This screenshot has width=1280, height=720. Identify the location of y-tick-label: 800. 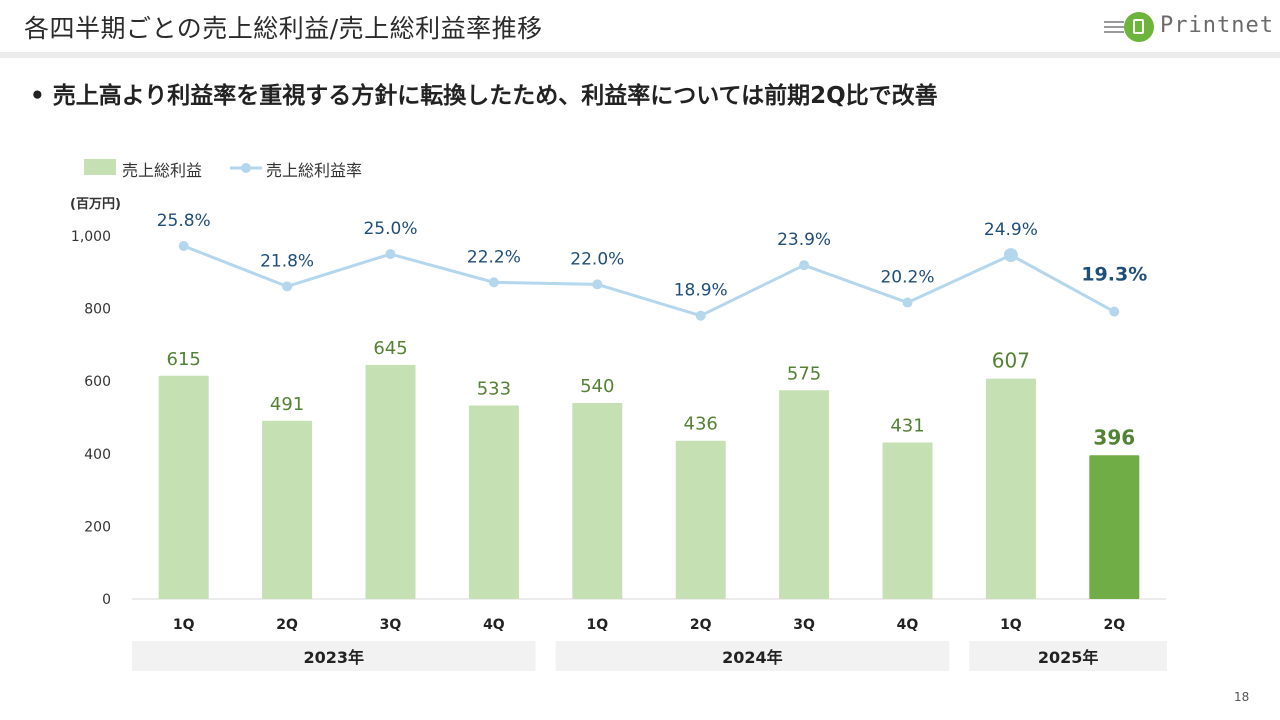
(97, 310).